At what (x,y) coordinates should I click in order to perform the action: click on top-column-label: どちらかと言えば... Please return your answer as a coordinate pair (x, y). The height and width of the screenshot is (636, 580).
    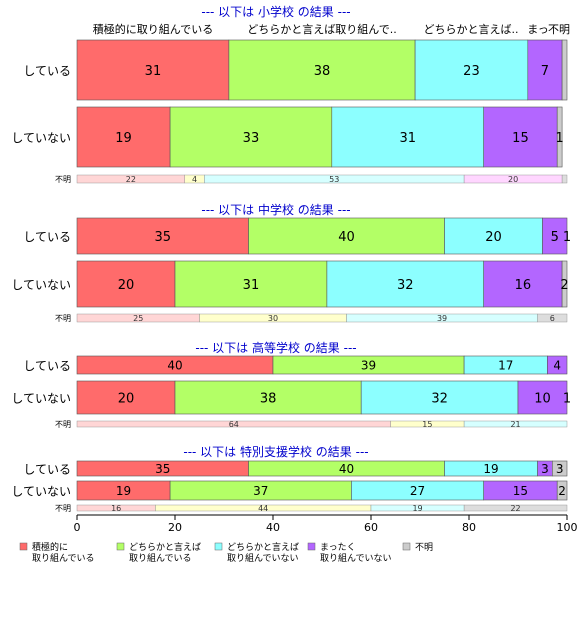
    Looking at the image, I should click on (471, 29).